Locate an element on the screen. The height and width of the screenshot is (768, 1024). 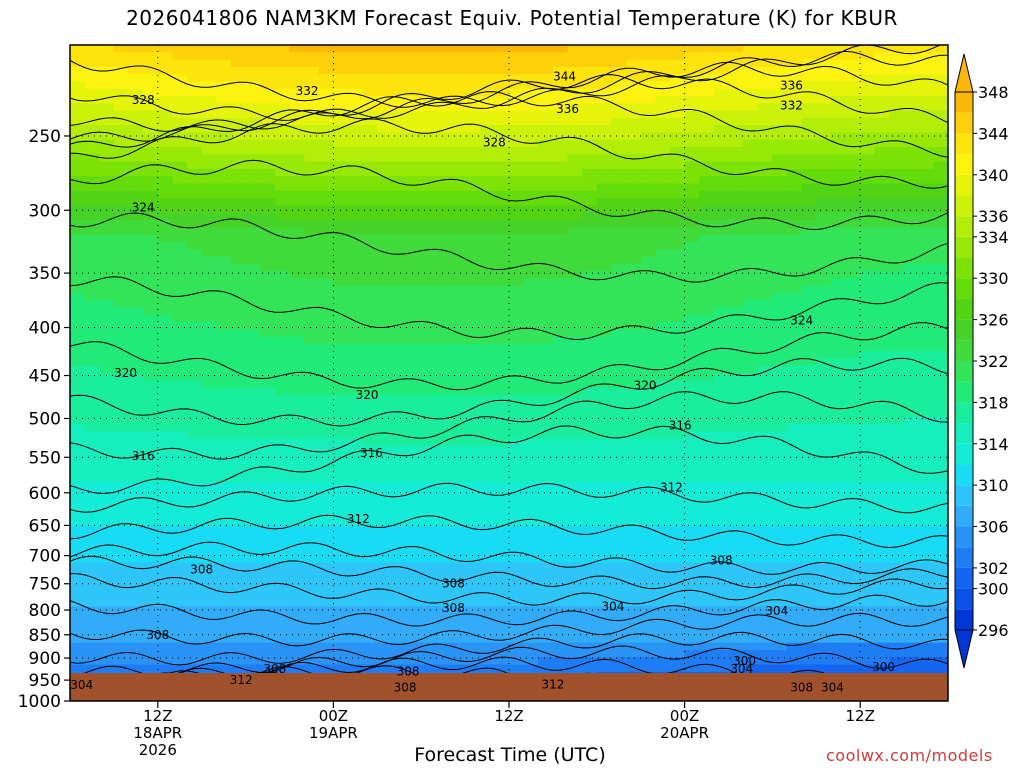
colorbar-label: 302 is located at coordinates (993, 568).